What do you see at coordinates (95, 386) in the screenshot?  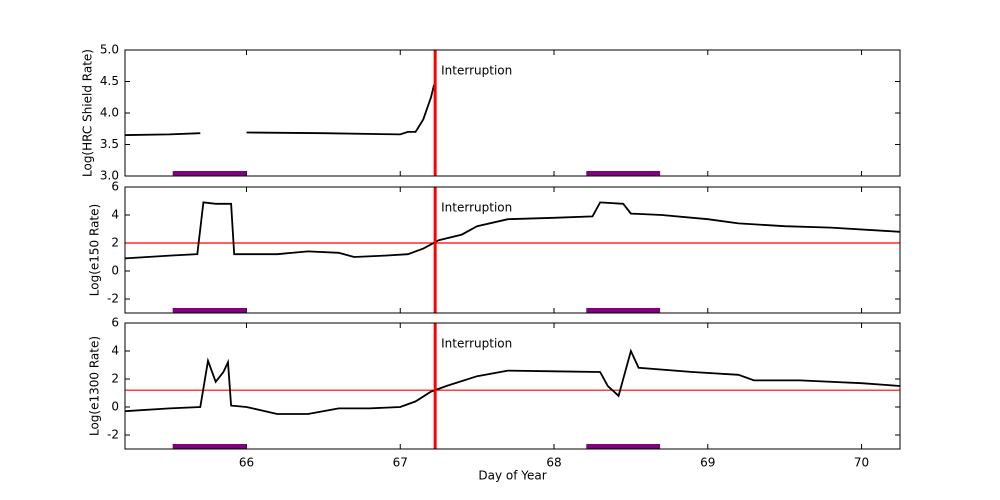 I see `y-axis-label: Log(e1300 Rate)` at bounding box center [95, 386].